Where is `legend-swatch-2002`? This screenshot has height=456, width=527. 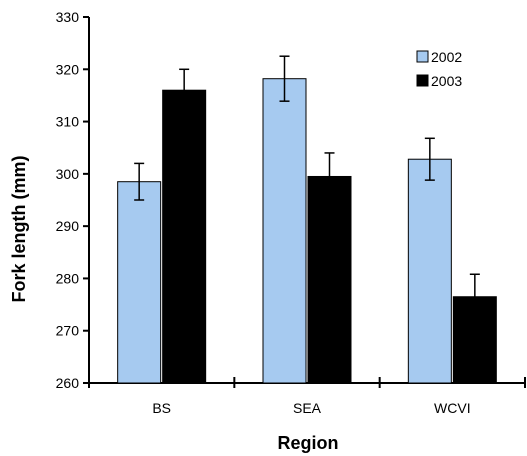 legend-swatch-2002 is located at coordinates (422, 56).